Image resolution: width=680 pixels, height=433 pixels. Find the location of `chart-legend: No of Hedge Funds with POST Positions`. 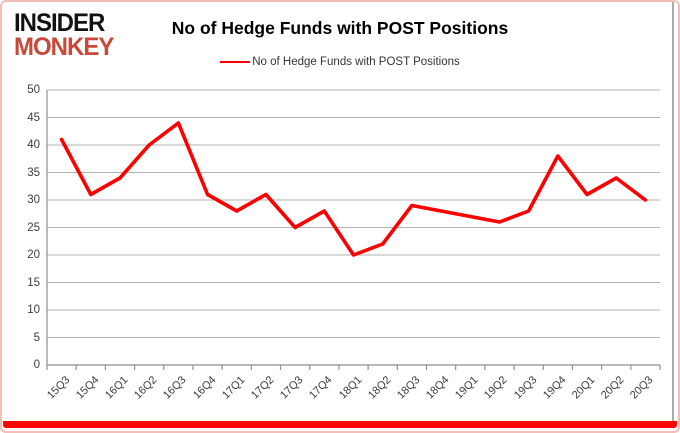

chart-legend: No of Hedge Funds with POST Positions is located at coordinates (340, 62).